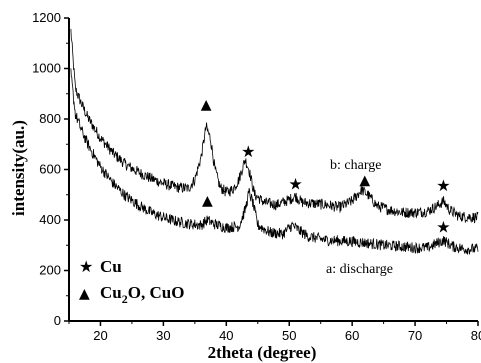 The height and width of the screenshot is (363, 481). What do you see at coordinates (355, 165) in the screenshot?
I see `charge-series-label: b: charge` at bounding box center [355, 165].